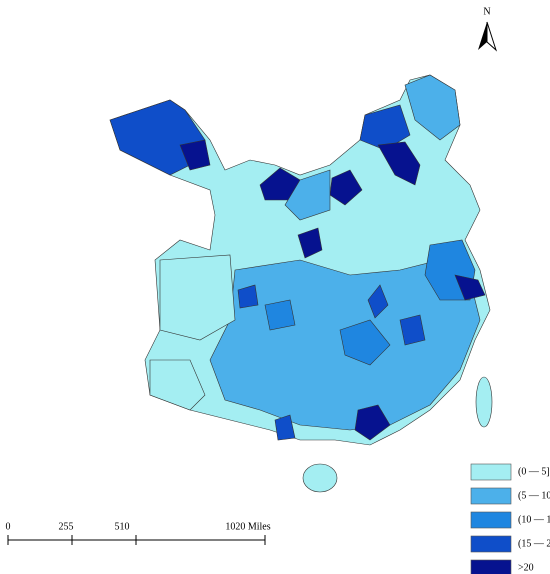  Describe the element at coordinates (247, 526) in the screenshot. I see `scale-label: 1020 Miles` at that location.